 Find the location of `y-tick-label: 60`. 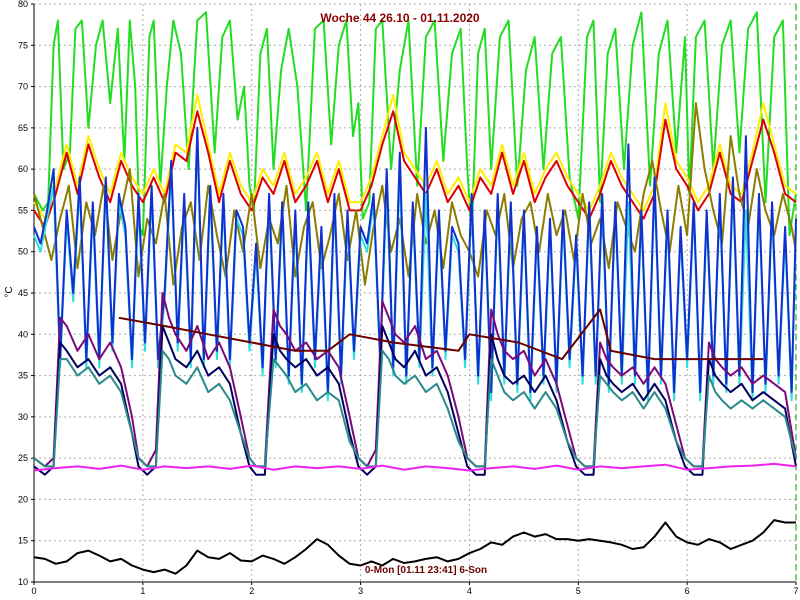

y-tick-label: 60 is located at coordinates (23, 169).